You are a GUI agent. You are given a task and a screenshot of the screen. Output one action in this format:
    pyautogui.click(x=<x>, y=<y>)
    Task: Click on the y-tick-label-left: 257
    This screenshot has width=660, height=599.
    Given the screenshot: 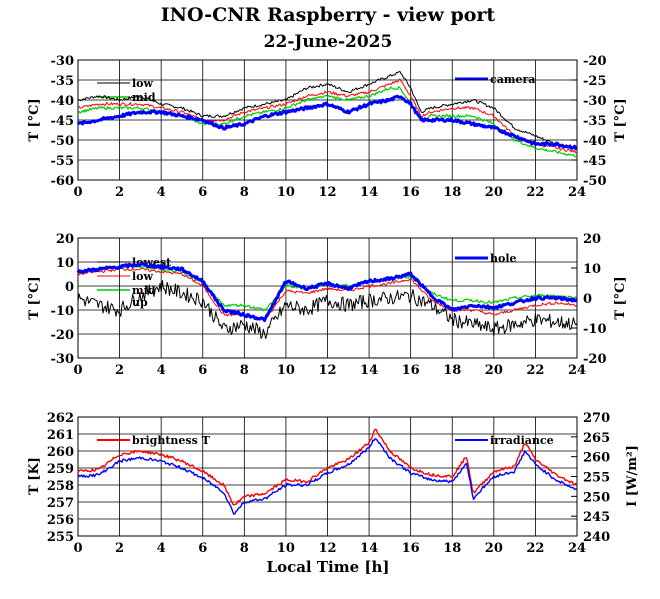 What is the action you would take?
    pyautogui.click(x=60, y=503)
    